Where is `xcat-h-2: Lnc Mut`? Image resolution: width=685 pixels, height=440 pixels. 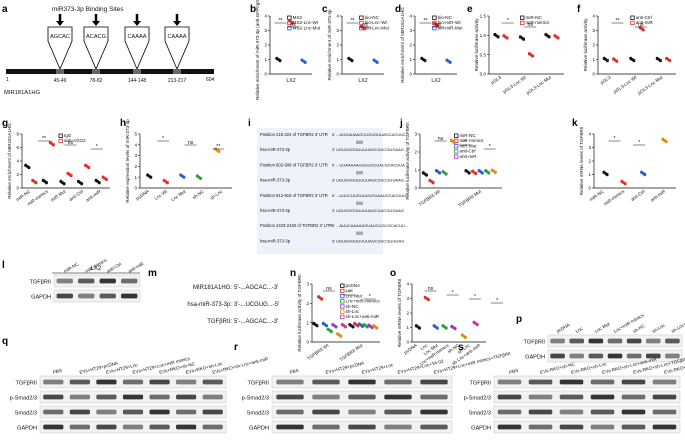
xcat-h-2: Lnc Mut is located at coordinates (178, 195).